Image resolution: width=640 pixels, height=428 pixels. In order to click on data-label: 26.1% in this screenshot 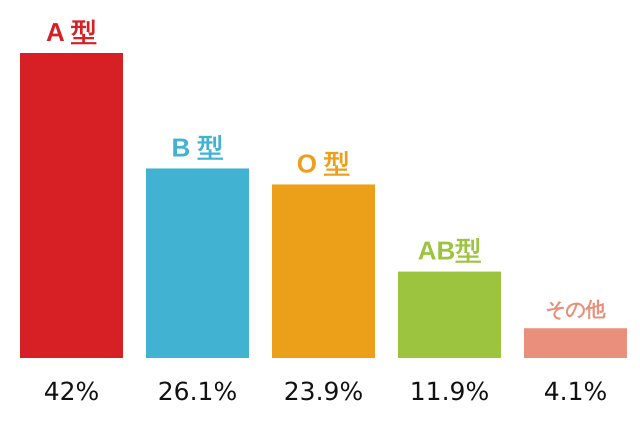, I will do `click(198, 391)`.